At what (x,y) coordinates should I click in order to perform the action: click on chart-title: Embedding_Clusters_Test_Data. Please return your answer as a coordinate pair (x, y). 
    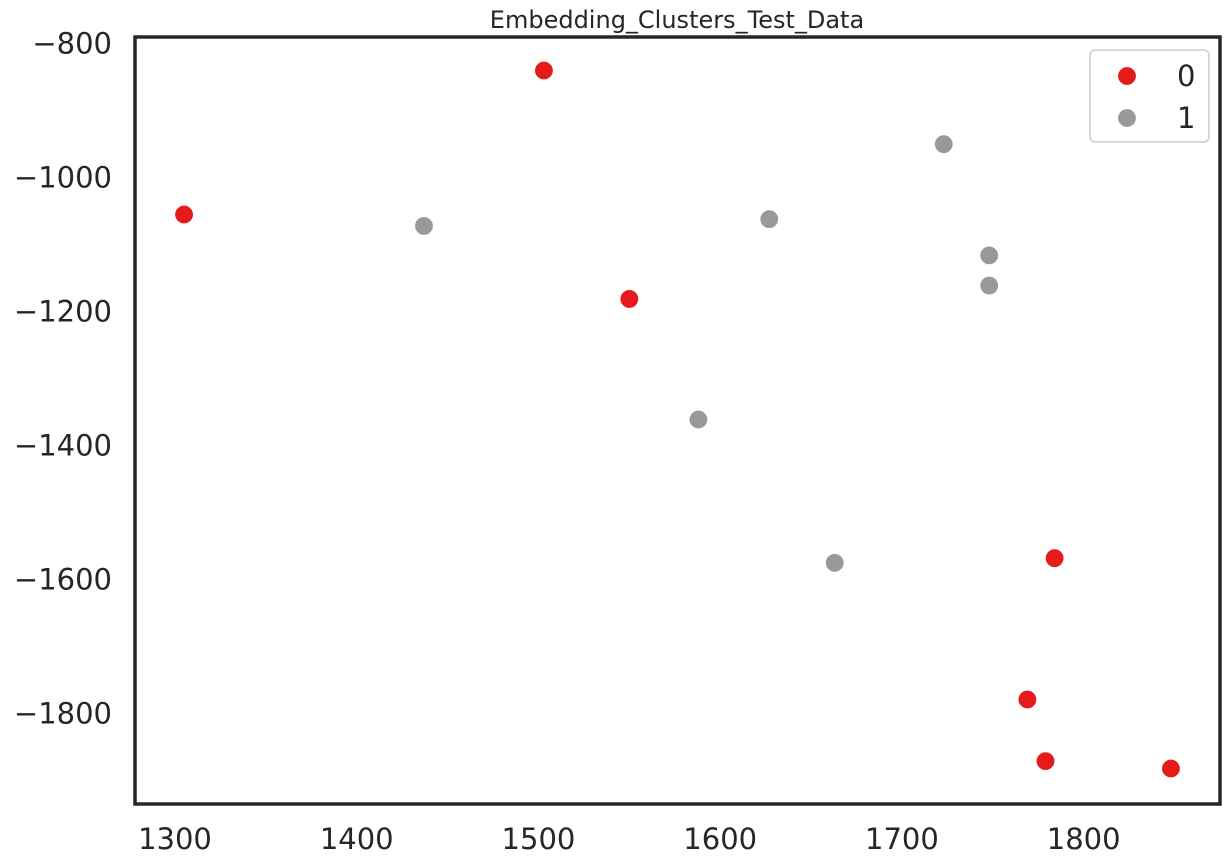
    Looking at the image, I should click on (677, 20).